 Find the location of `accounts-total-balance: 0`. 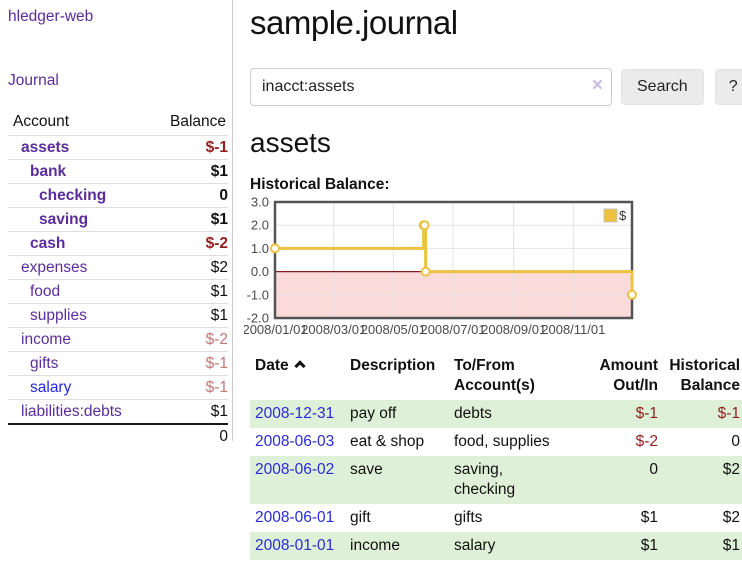

accounts-total-balance: 0 is located at coordinates (188, 435).